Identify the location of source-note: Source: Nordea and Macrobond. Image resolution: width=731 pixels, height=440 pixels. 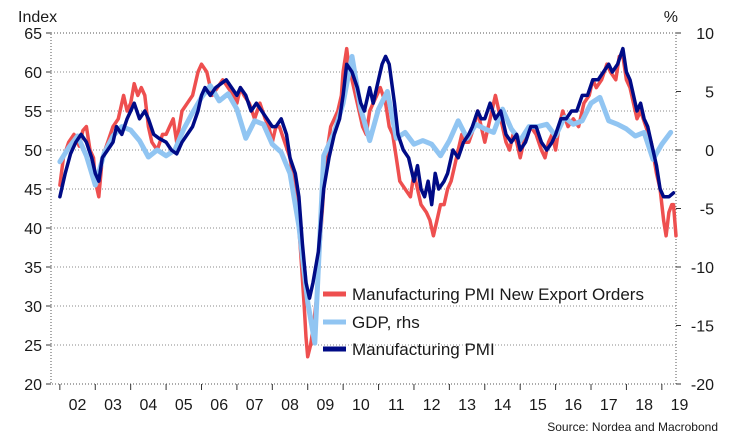
(632, 427).